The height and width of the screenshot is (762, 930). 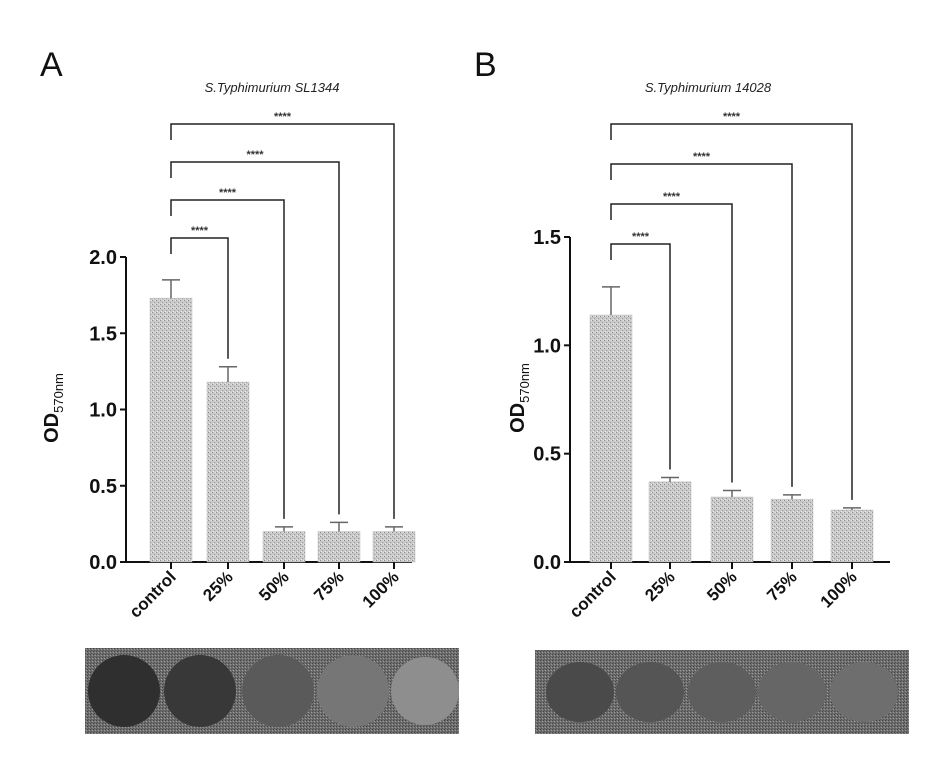 What do you see at coordinates (547, 455) in the screenshot?
I see `y-tick-label-b-1: 0.5` at bounding box center [547, 455].